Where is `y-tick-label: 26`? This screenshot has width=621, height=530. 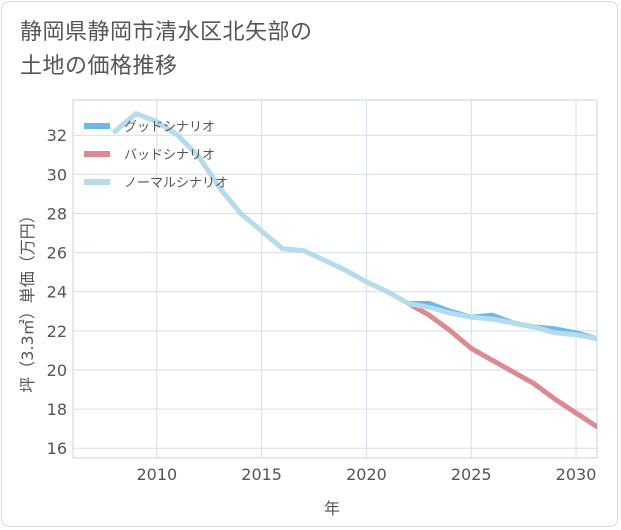
y-tick-label: 26 is located at coordinates (57, 253).